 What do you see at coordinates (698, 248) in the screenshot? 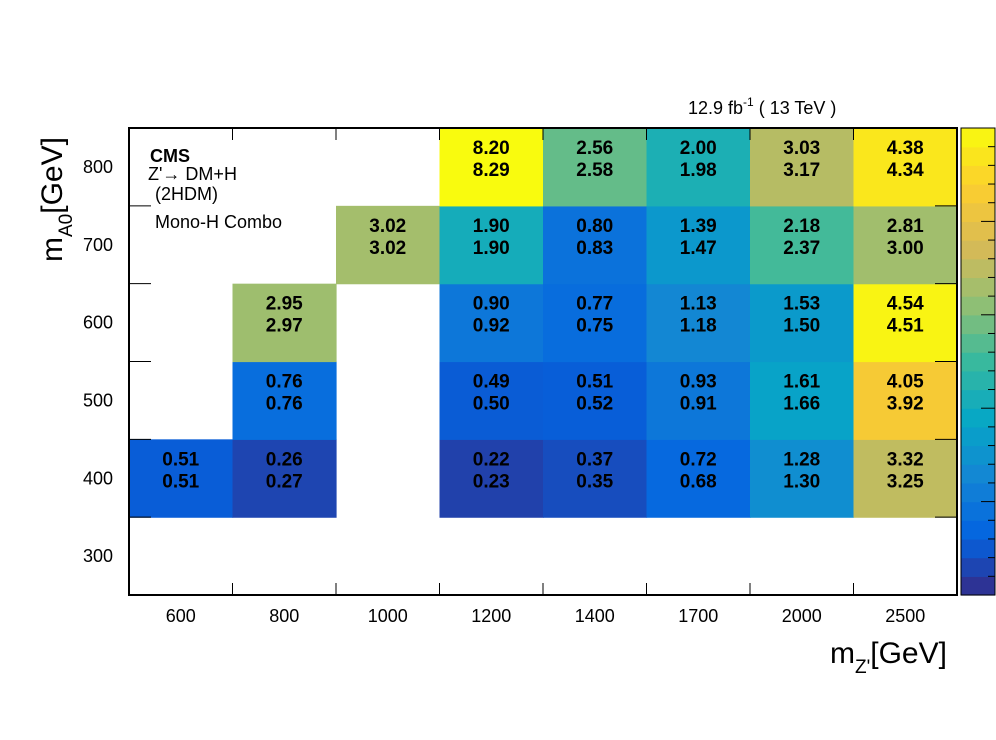
I see `cell-label-bottom: 1.47` at bounding box center [698, 248].